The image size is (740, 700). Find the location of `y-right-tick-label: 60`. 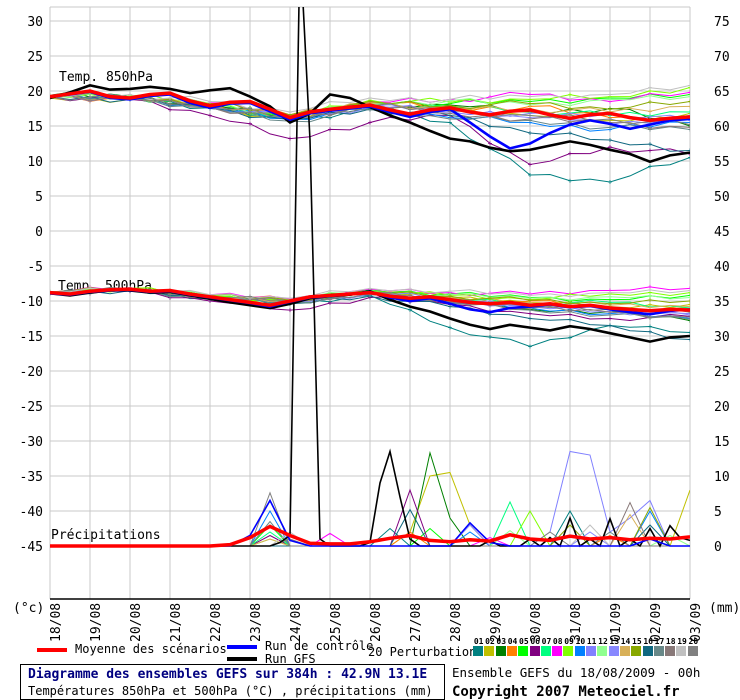

y-right-tick-label: 60 is located at coordinates (722, 127).